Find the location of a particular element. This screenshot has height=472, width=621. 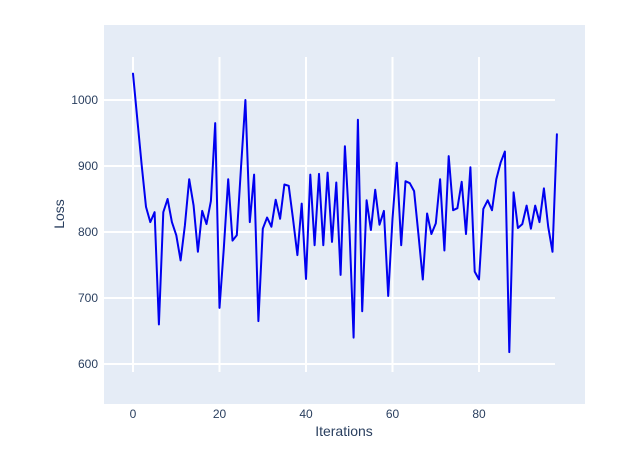

x-tick-label: 80 is located at coordinates (479, 414).